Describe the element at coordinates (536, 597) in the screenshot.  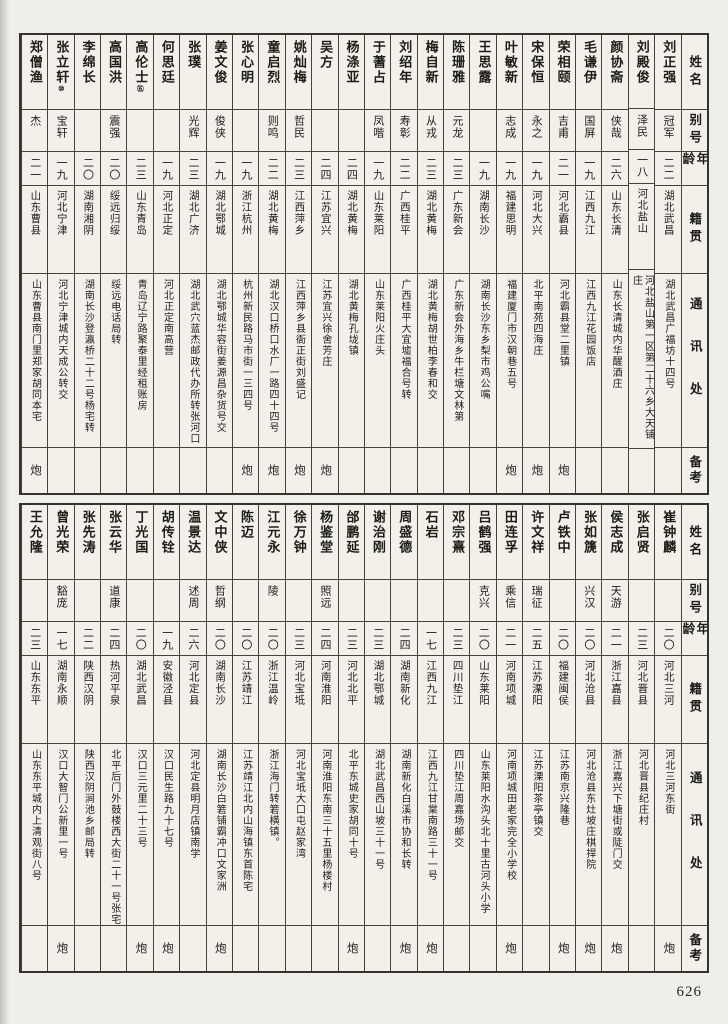
I see `person-alias: 瑞征` at that location.